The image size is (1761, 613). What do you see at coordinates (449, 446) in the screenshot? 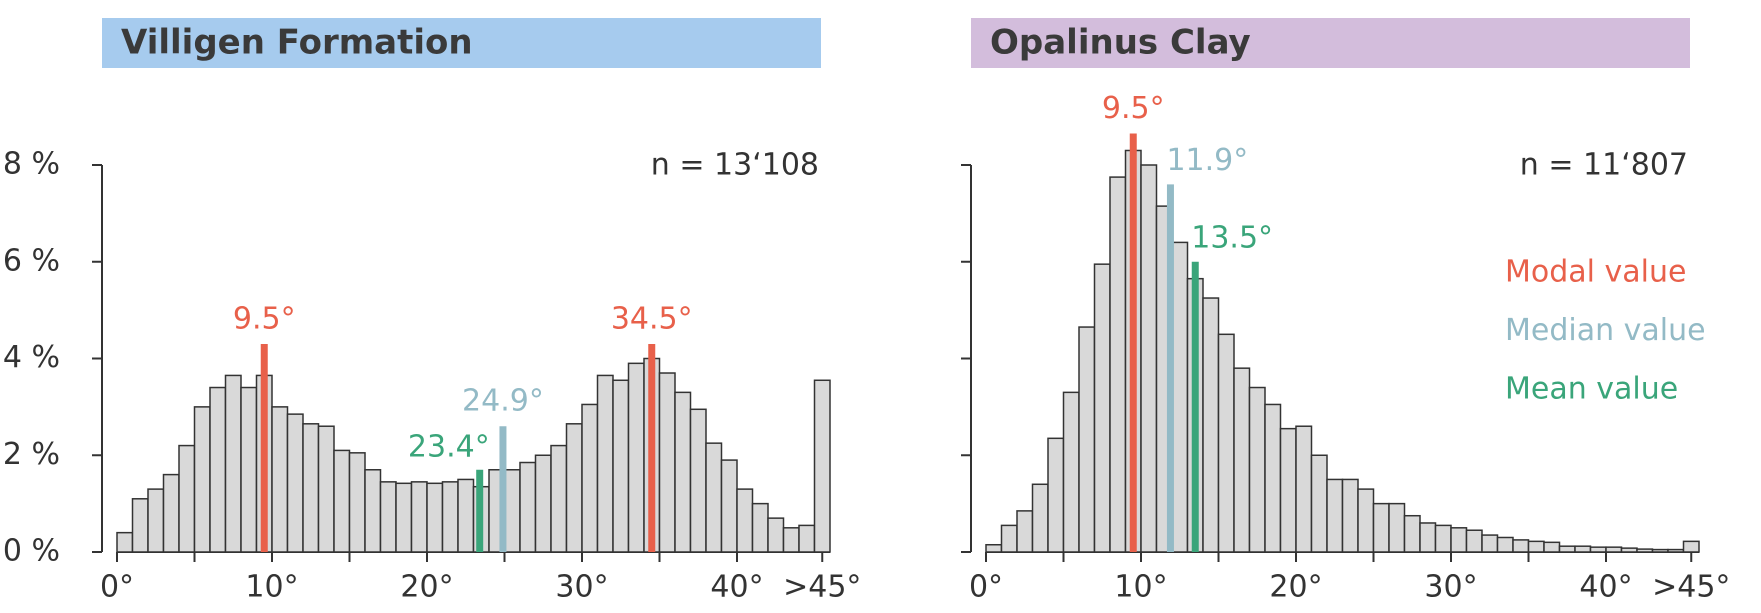
I see `marker-label: 23.4°` at bounding box center [449, 446].